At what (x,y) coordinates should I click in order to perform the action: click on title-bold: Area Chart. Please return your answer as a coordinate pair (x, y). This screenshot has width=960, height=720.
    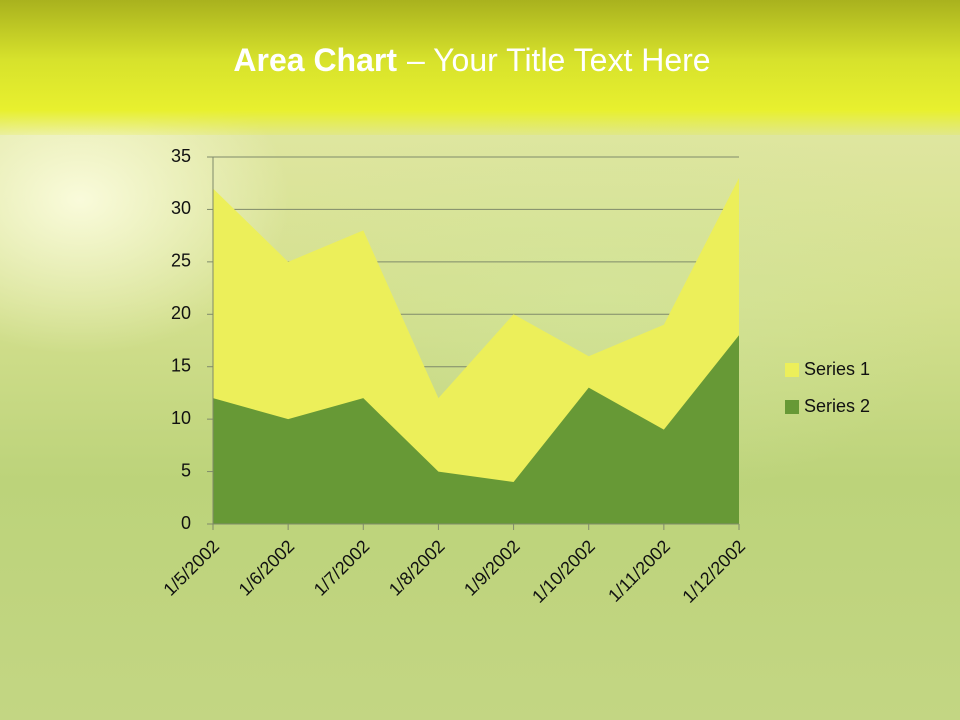
    Looking at the image, I should click on (315, 60).